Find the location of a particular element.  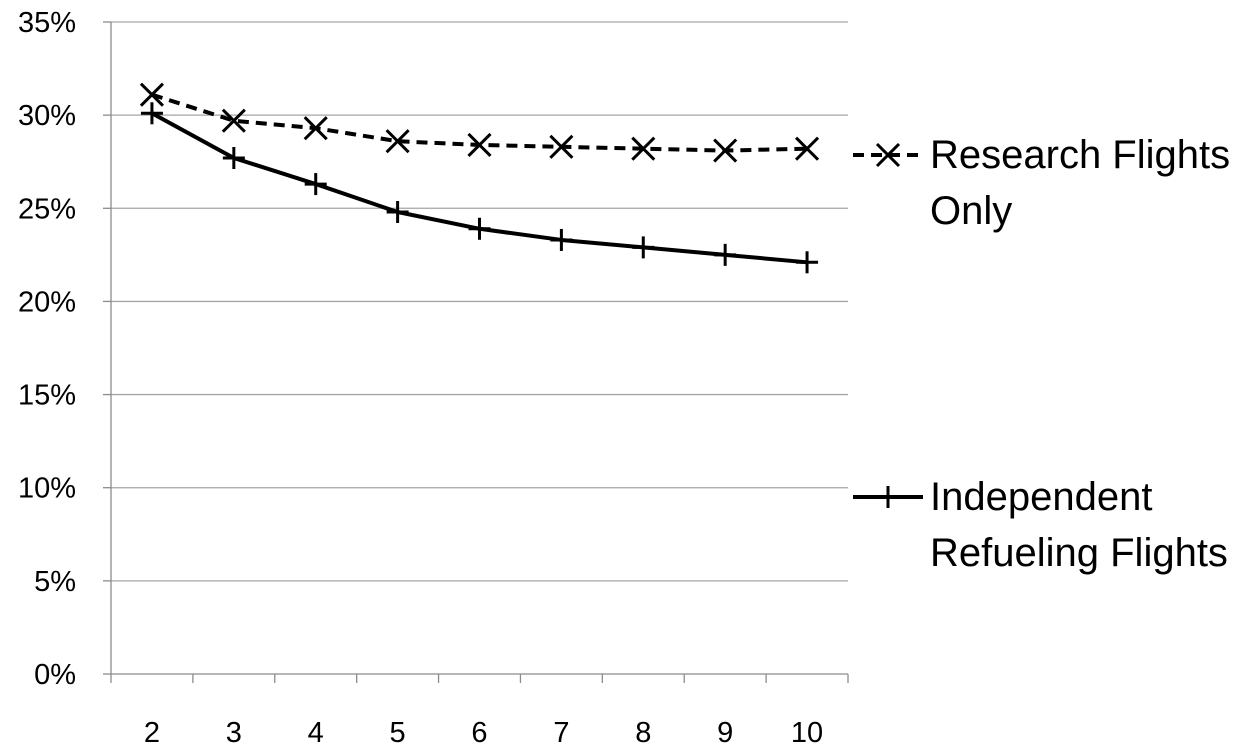

x-tick-label: 6 is located at coordinates (479, 732).